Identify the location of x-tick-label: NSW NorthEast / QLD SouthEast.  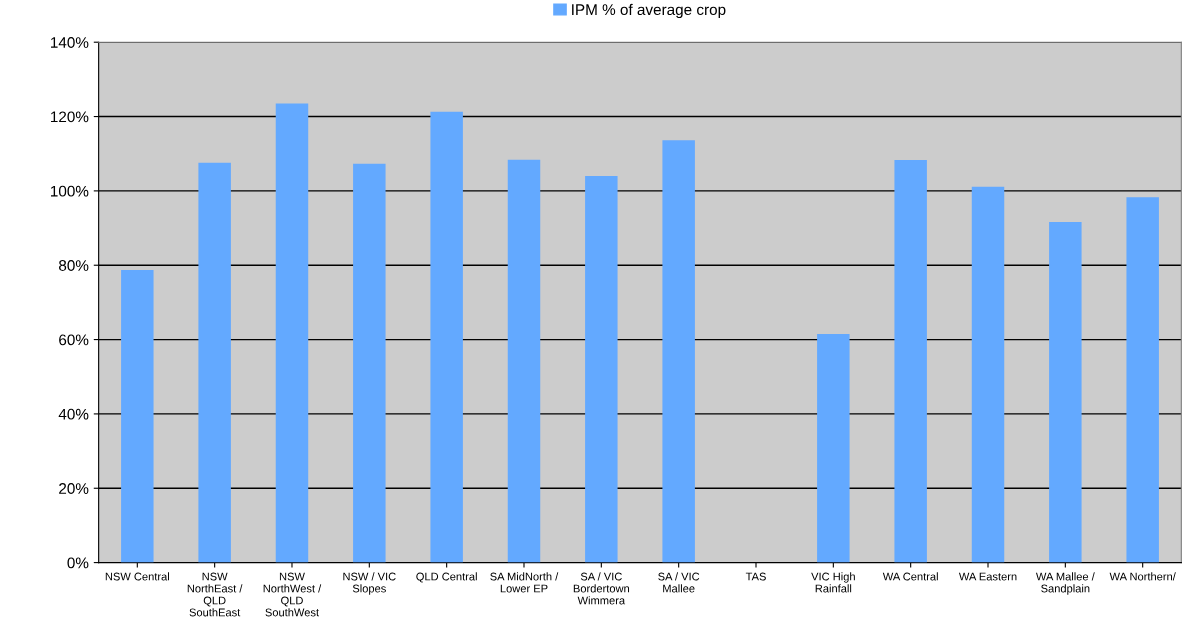
(215, 594).